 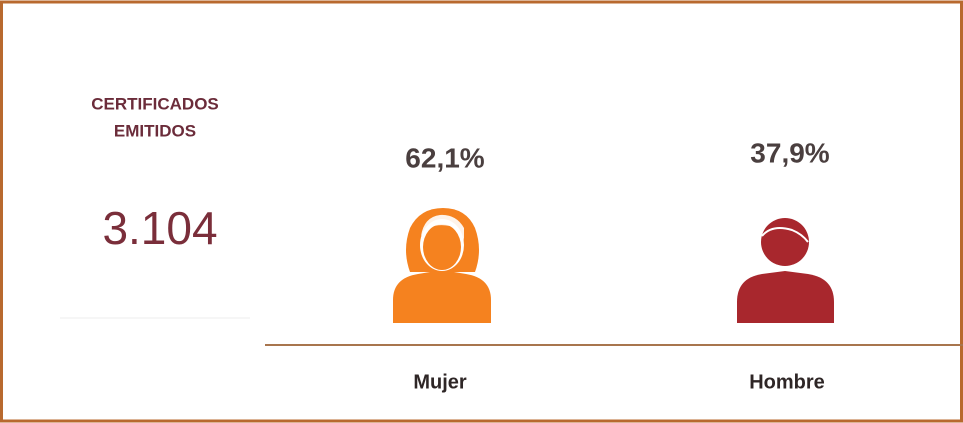 What do you see at coordinates (155, 130) in the screenshot?
I see `header-line: EMITIDOS` at bounding box center [155, 130].